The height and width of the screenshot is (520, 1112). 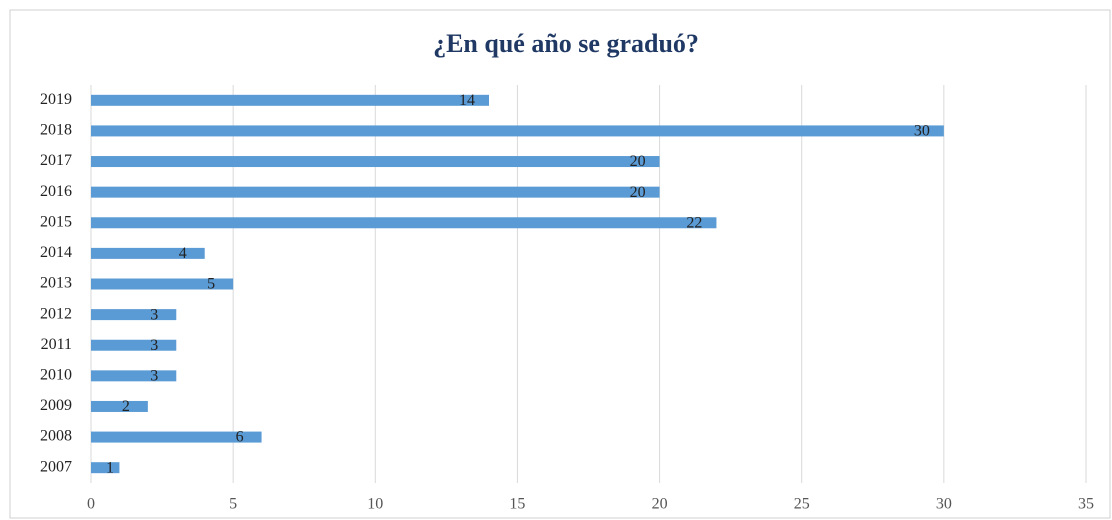 I want to click on data-label: 2, so click(x=126, y=406).